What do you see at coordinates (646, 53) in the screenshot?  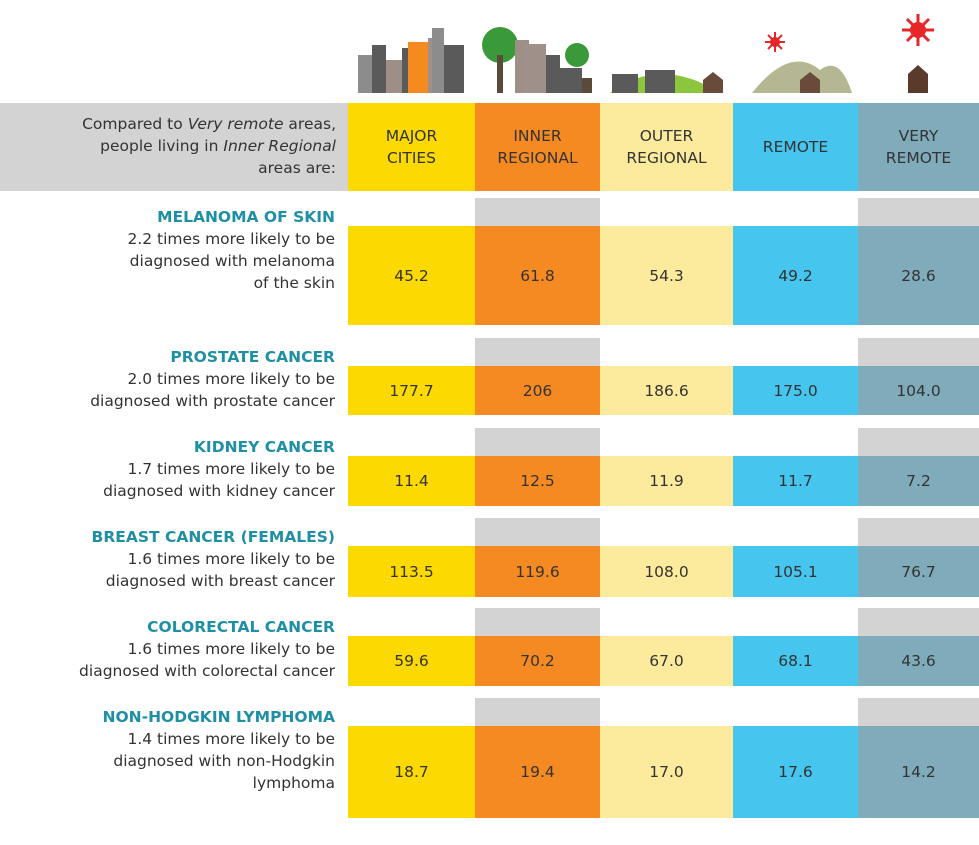 I see `area-icons` at bounding box center [646, 53].